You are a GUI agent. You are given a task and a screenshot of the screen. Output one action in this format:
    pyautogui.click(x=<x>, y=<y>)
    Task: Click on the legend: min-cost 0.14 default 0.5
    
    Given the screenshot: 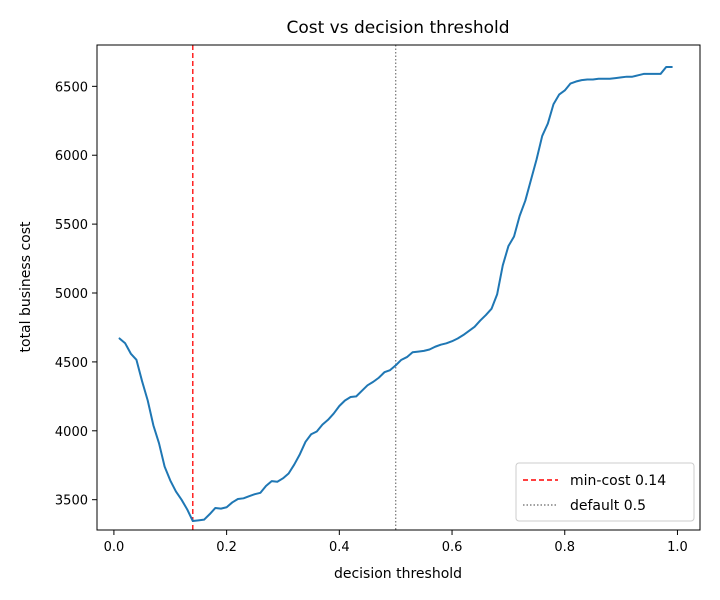 What is the action you would take?
    pyautogui.click(x=605, y=492)
    